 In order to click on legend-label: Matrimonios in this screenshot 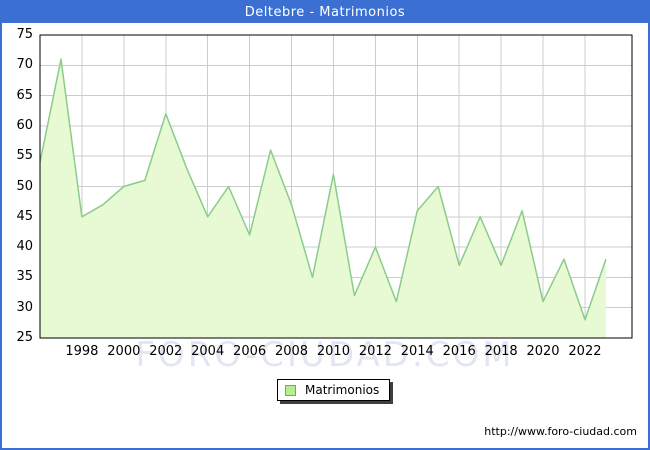, I will do `click(342, 390)`.